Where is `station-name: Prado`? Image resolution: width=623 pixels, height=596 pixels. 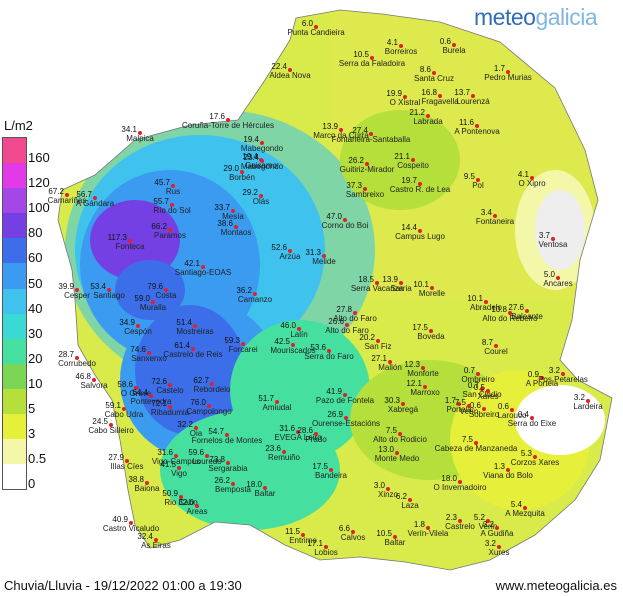 station-name: Prado is located at coordinates (316, 439).